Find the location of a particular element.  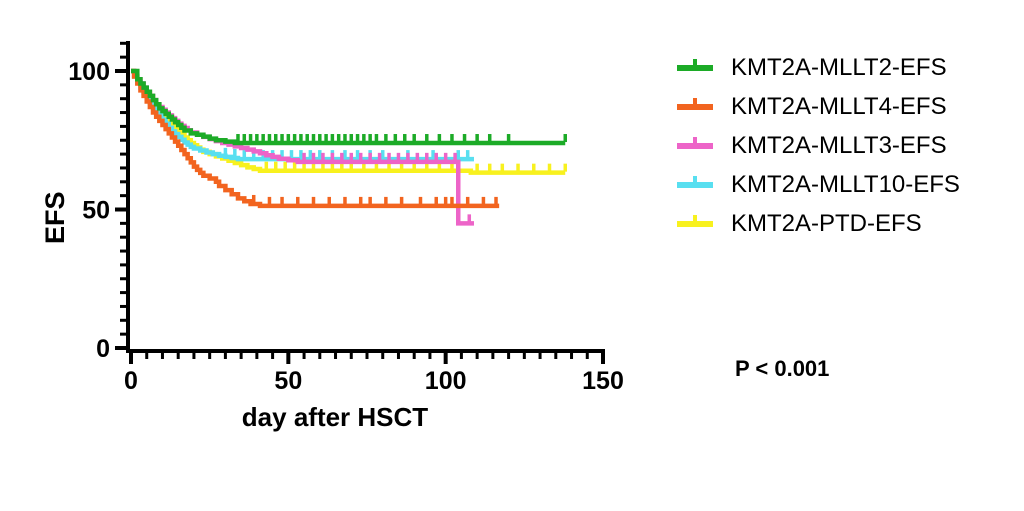

legend-label-mllt2: KMT2A-MLLT2-EFS is located at coordinates (839, 67).